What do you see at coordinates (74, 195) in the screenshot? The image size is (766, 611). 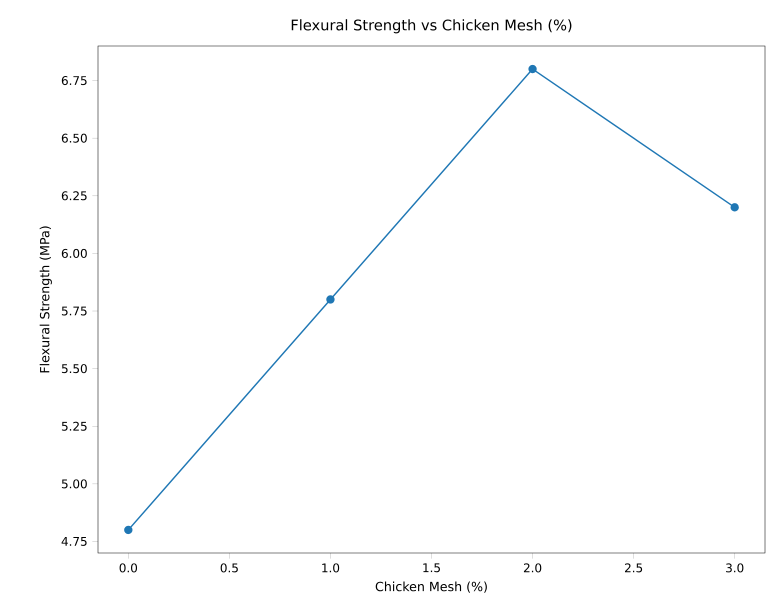 I see `y-tick-label: 6.25` at bounding box center [74, 195].